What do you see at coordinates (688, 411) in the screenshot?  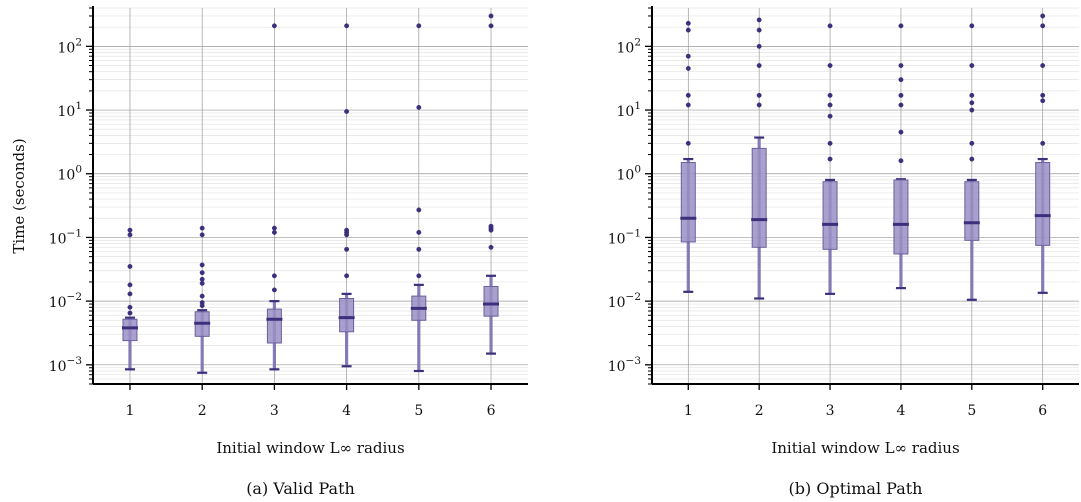 I see `x-tick-label: 1` at bounding box center [688, 411].